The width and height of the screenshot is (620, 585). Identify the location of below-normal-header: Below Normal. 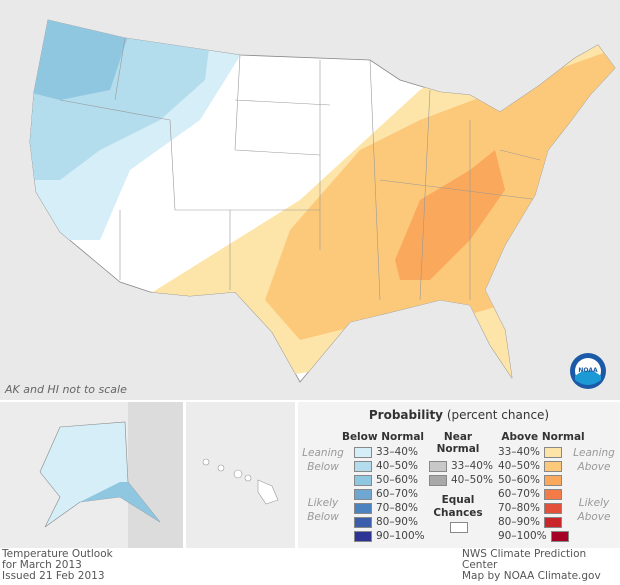
(383, 437).